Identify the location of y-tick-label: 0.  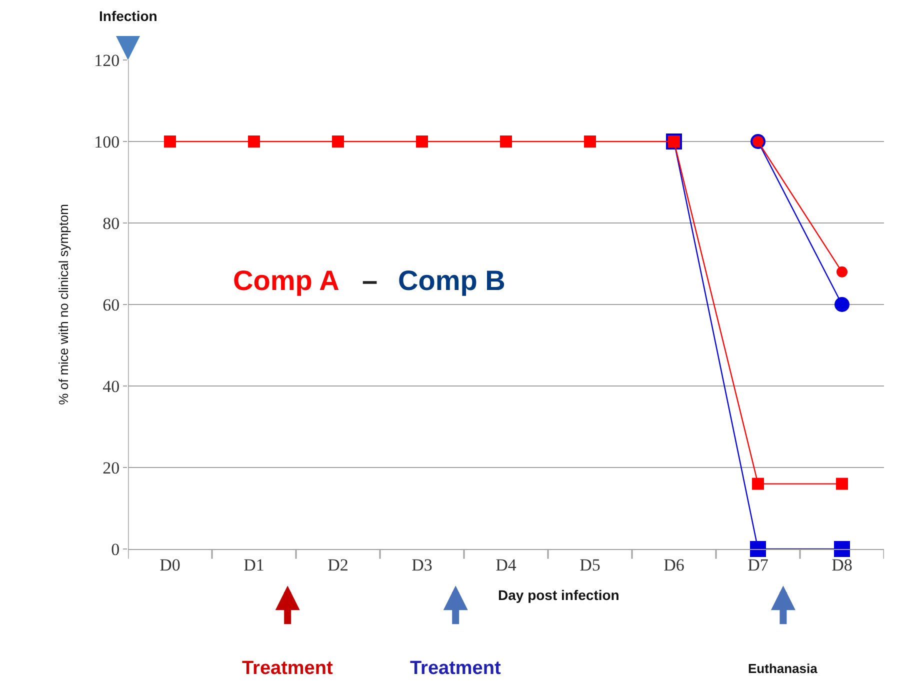
(115, 549).